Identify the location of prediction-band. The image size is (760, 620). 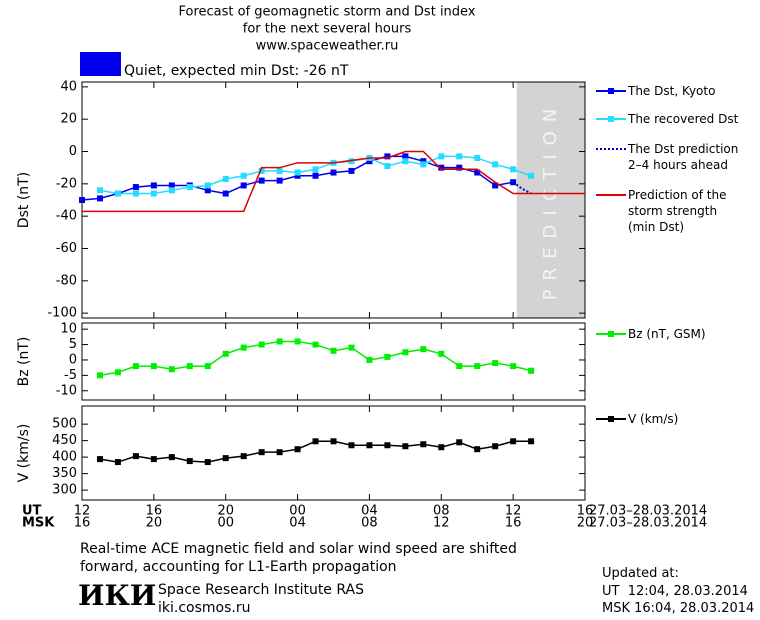
(550, 200).